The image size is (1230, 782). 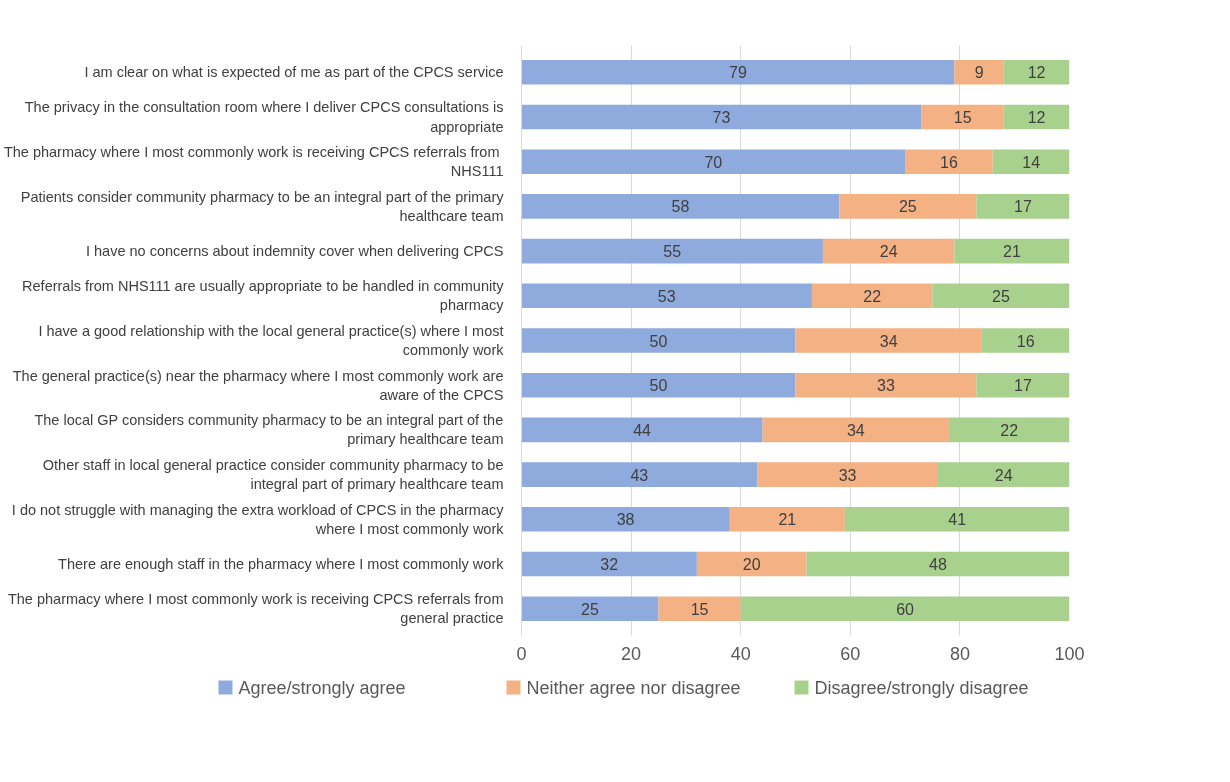 What do you see at coordinates (740, 653) in the screenshot?
I see `x-tick-label: 40` at bounding box center [740, 653].